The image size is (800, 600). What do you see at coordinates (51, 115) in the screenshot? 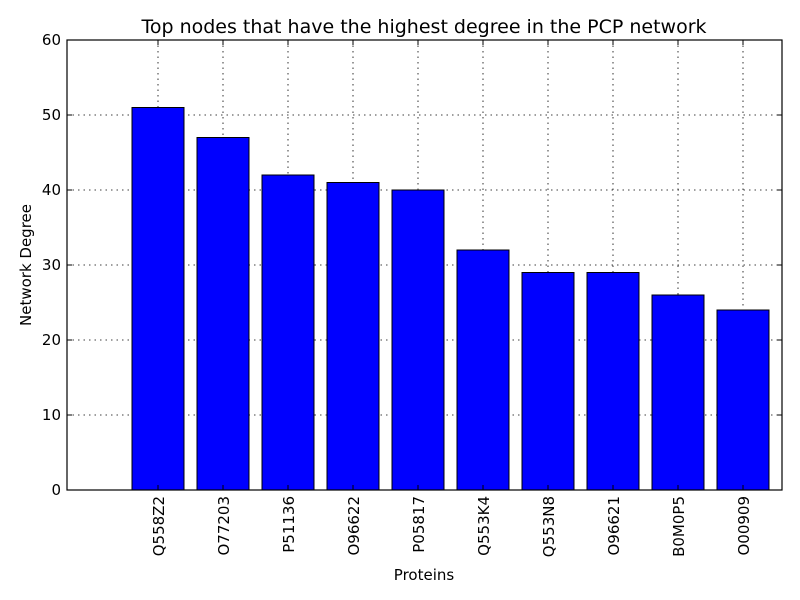
I see `y-tick-label: 50` at bounding box center [51, 115].